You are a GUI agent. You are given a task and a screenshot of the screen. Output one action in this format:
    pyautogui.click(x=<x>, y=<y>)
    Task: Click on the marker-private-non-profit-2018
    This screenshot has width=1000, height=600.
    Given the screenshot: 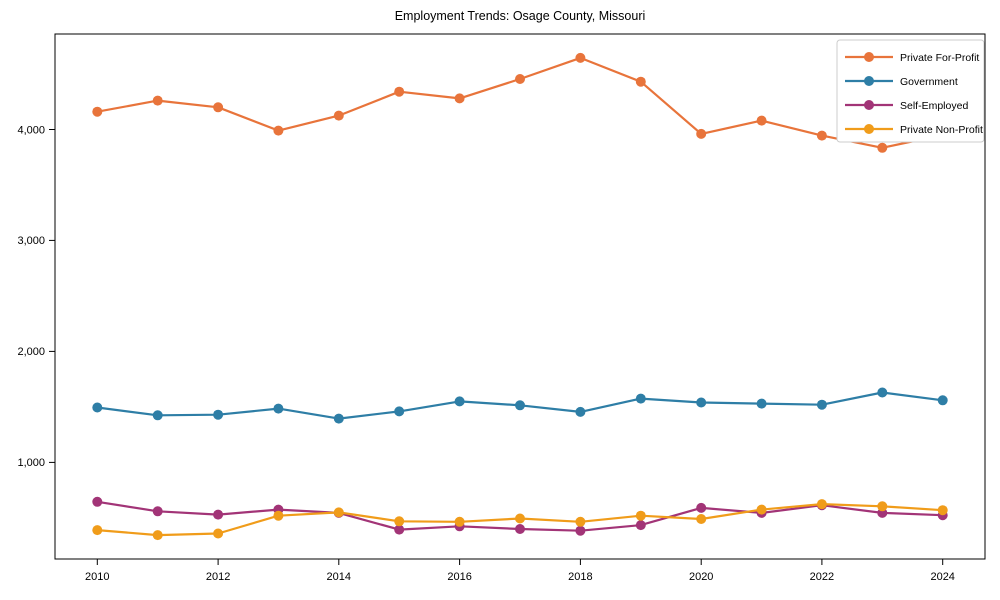 What is the action you would take?
    pyautogui.click(x=580, y=521)
    